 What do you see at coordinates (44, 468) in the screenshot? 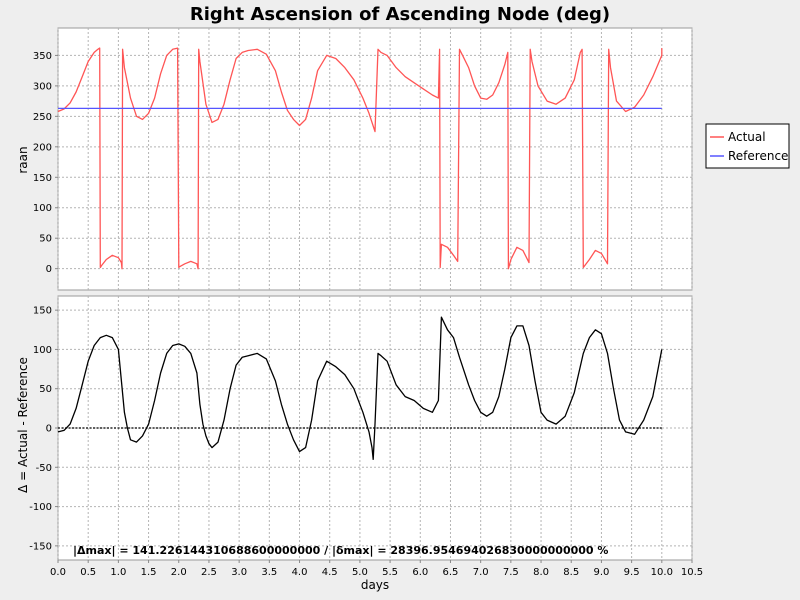
I see `bottom-y-tick-label: -50` at bounding box center [44, 468].